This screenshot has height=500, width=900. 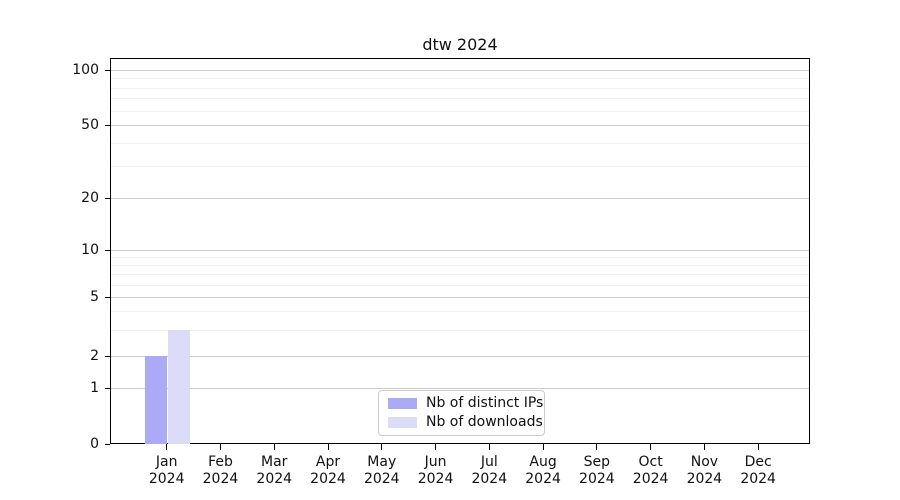 I want to click on y-tick-label: 1, so click(x=94, y=388).